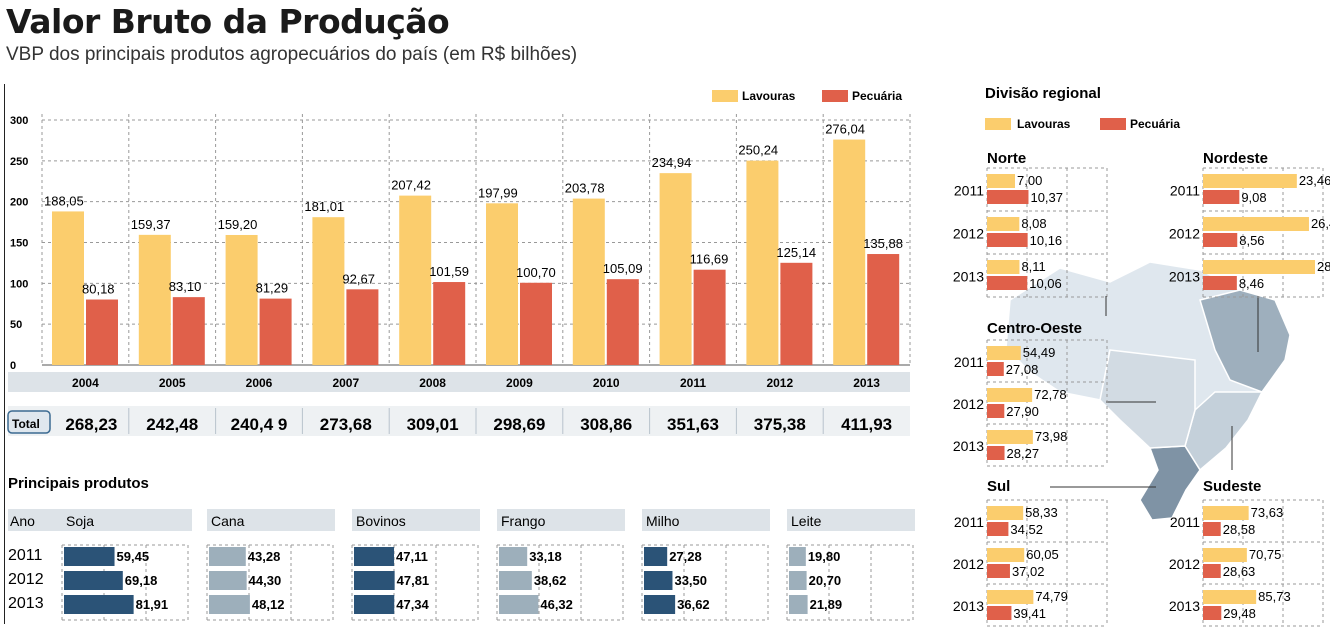 The image size is (1330, 632). What do you see at coordinates (1045, 283) in the screenshot?
I see `region-label-pecuaria: 10,06` at bounding box center [1045, 283].